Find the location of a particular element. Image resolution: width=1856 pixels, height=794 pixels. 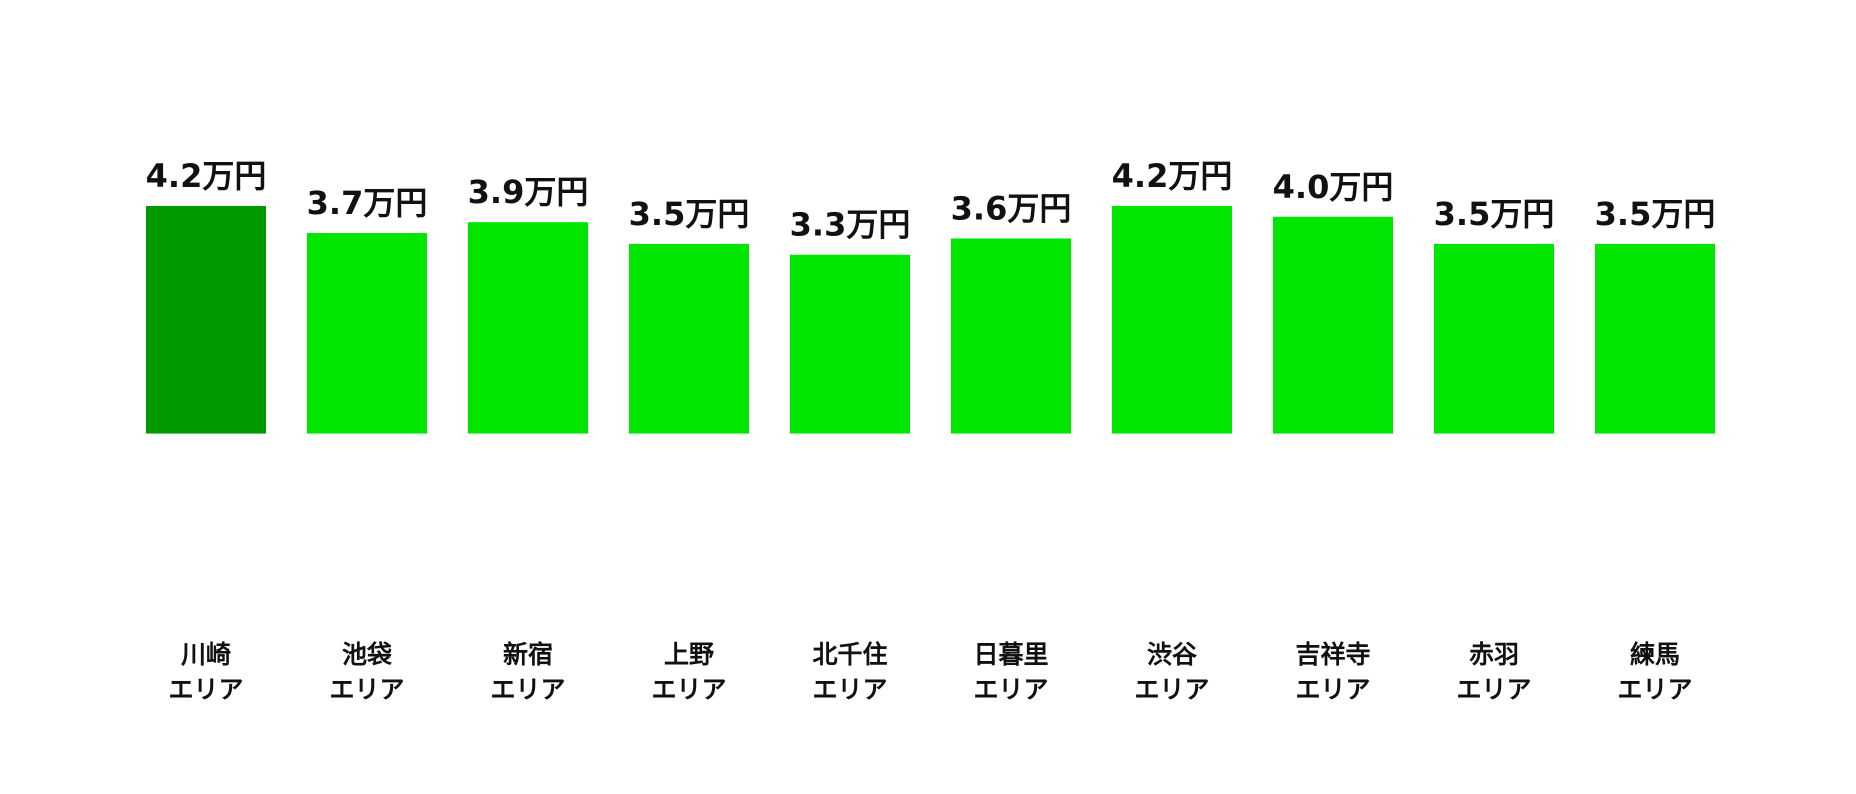

x-tick-label: 北千住 エリア is located at coordinates (850, 672).